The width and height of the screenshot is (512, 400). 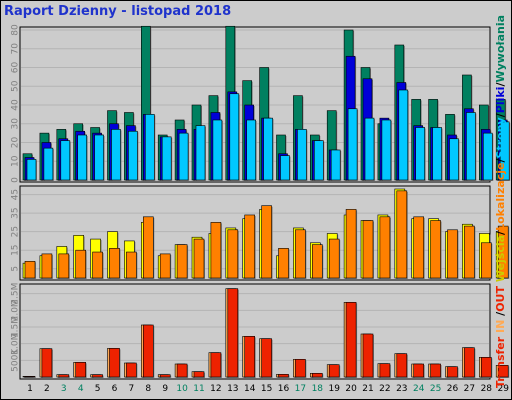 I want to click on y-tick-label: 0, so click(x=16, y=180).